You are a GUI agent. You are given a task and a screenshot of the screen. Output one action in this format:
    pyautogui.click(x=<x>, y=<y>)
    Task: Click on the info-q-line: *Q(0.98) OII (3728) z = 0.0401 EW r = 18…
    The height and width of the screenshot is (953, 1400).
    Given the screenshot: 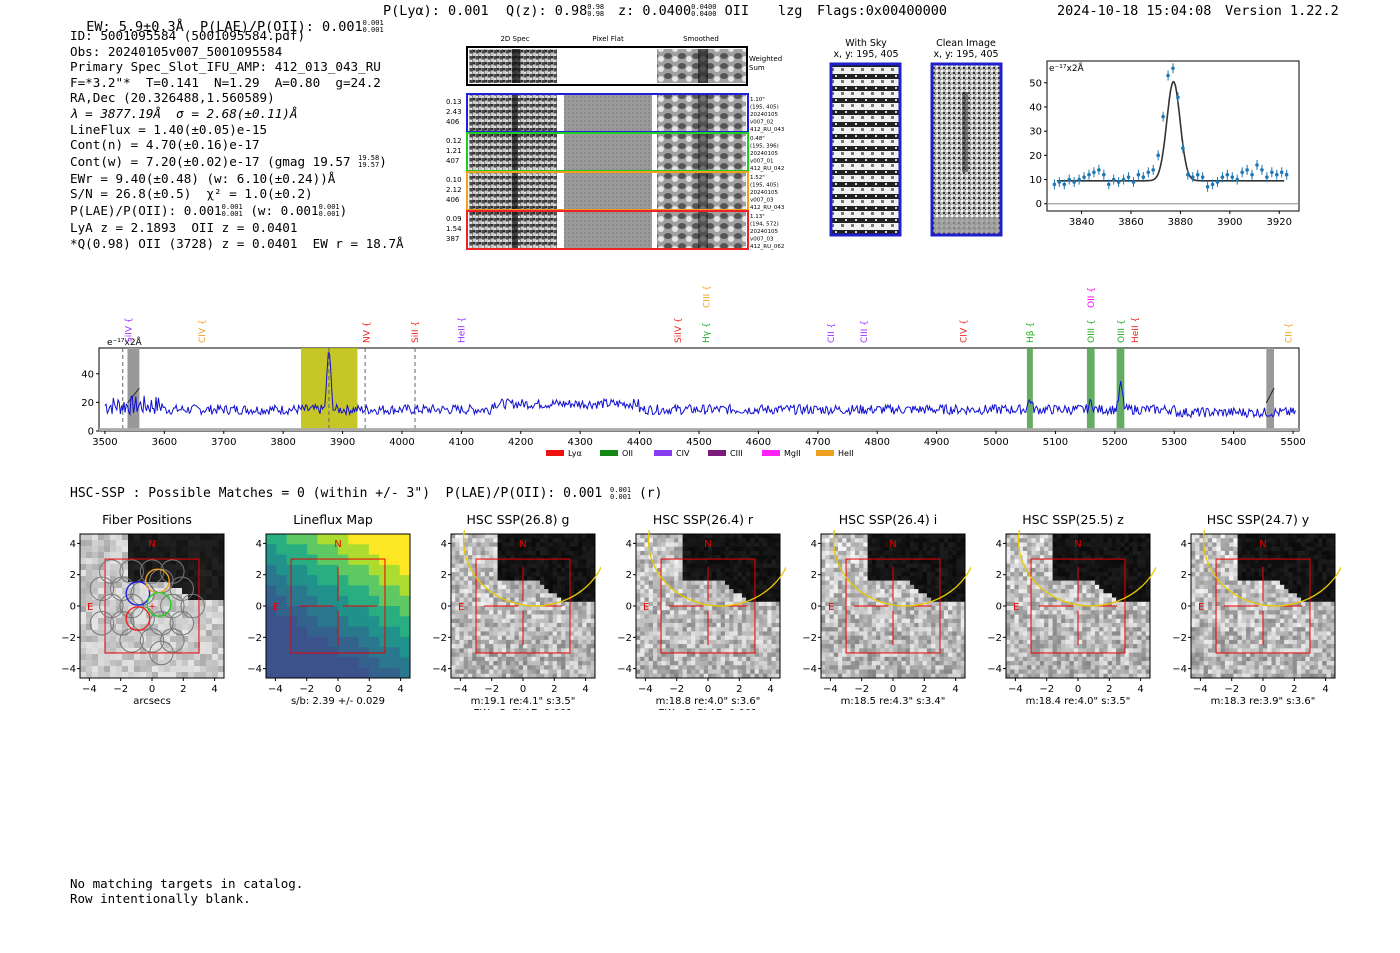 What is the action you would take?
    pyautogui.click(x=237, y=243)
    